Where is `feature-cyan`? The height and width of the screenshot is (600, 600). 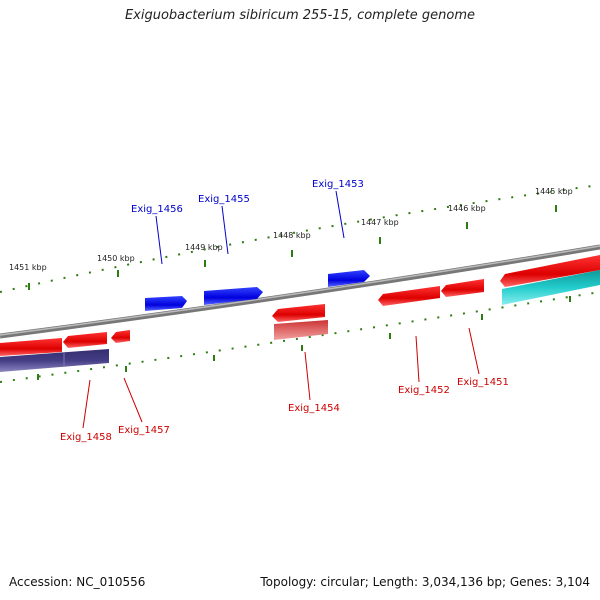
feature-cyan is located at coordinates (551, 287).